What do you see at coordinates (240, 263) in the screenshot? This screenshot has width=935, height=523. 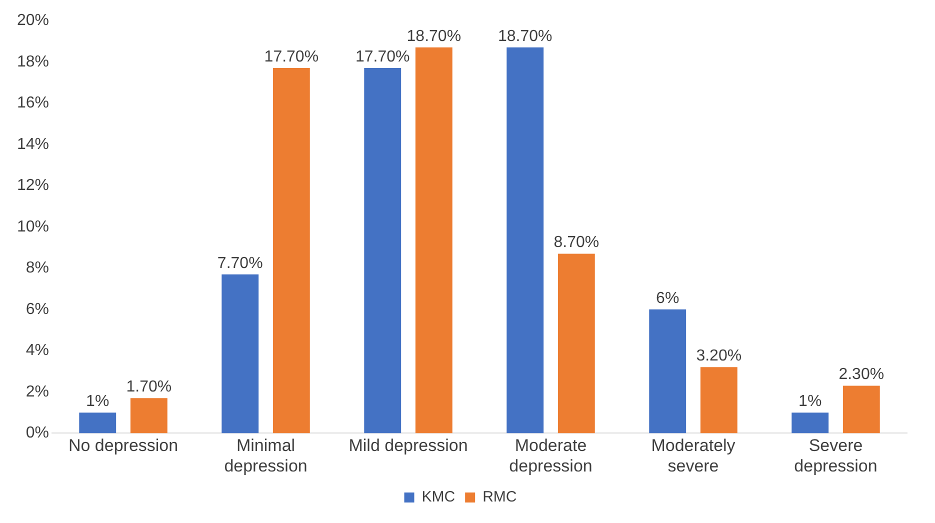 I see `data-label: 7.70%` at bounding box center [240, 263].